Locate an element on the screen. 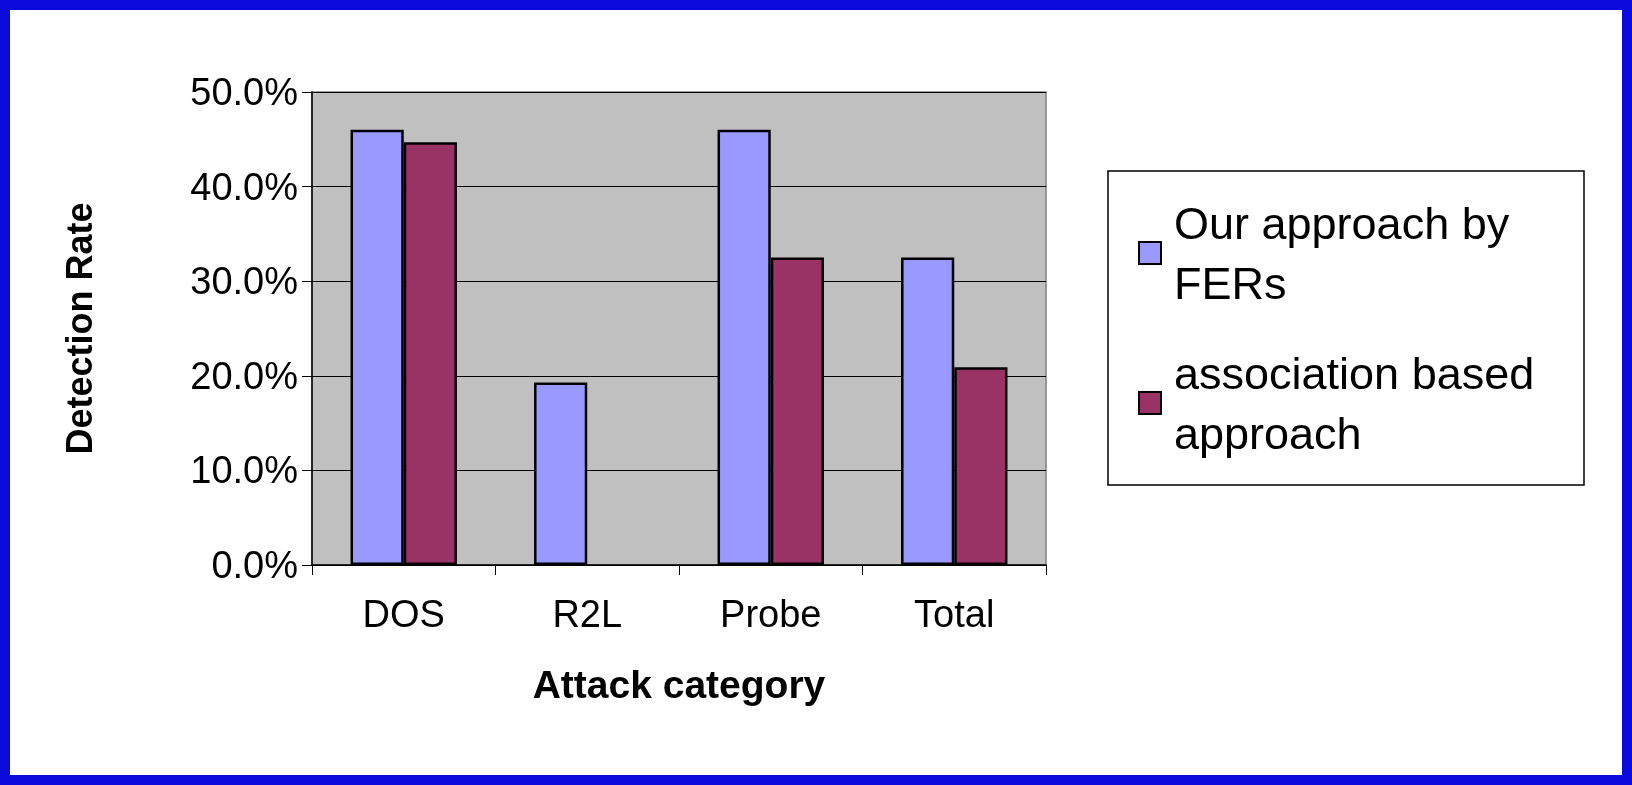 This screenshot has height=785, width=1632. y-tick-label: 20.0% is located at coordinates (244, 375).